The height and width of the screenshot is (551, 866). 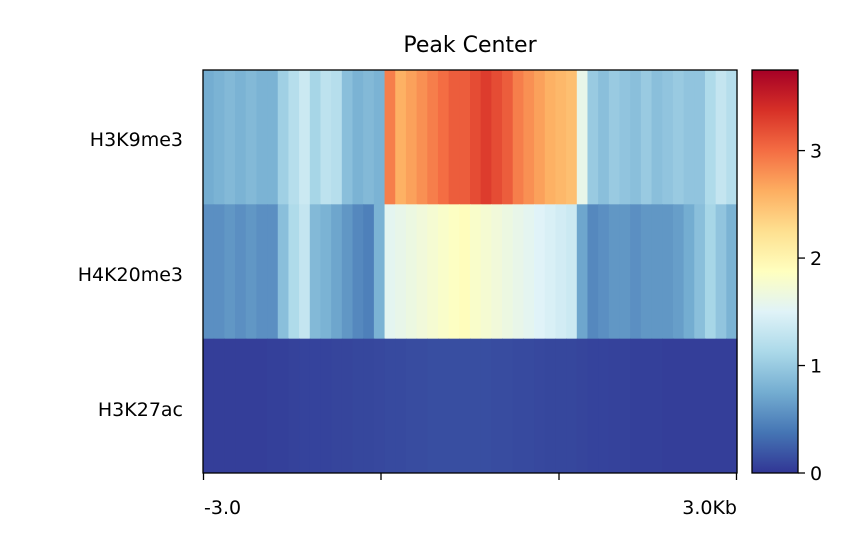 I want to click on row-label-h3k27ac: H3K27ac, so click(x=140, y=410).